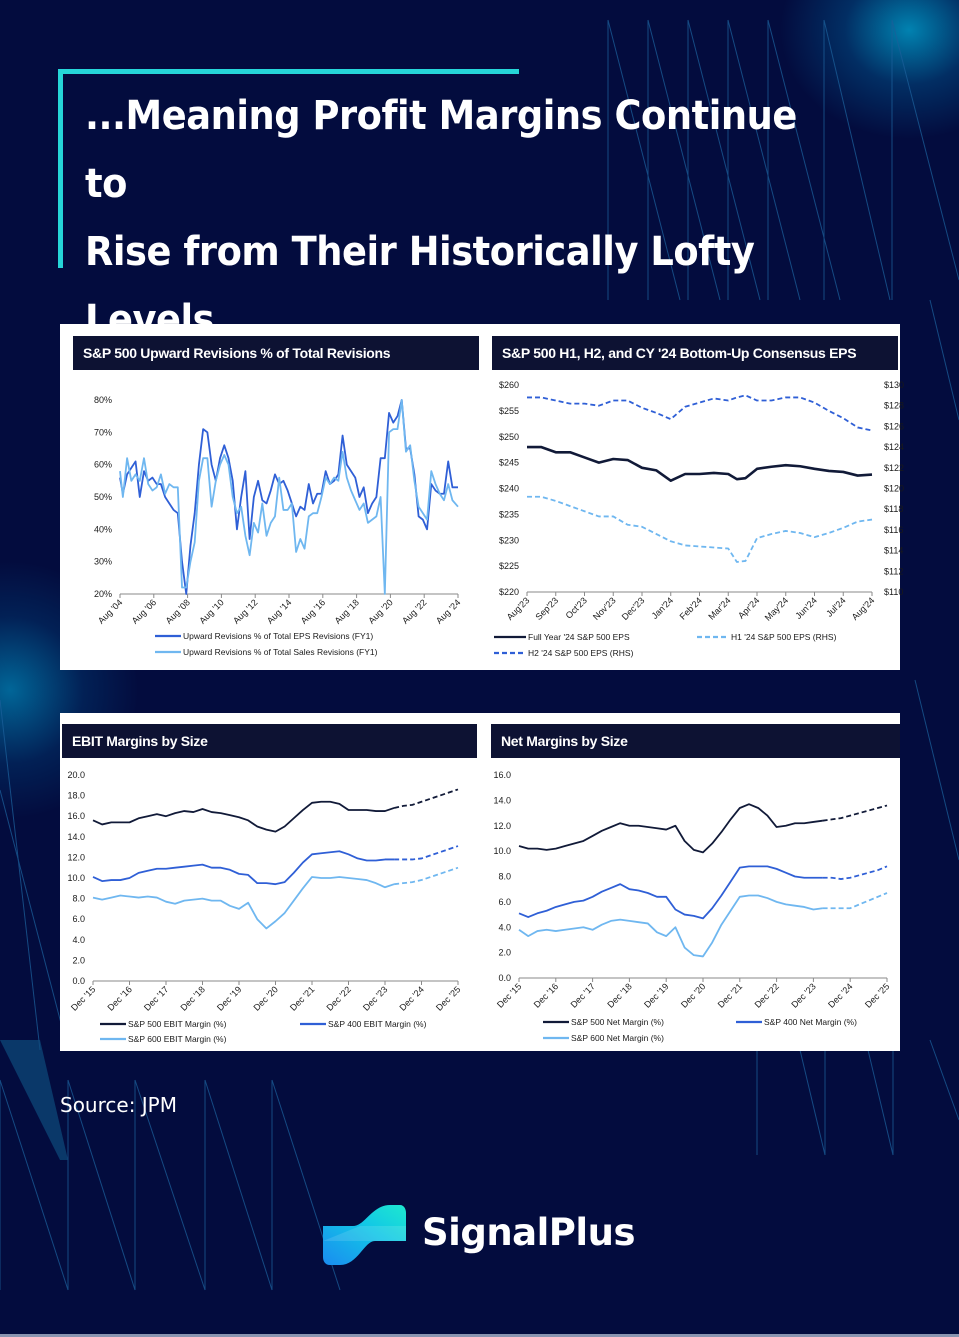 The width and height of the screenshot is (959, 1337). What do you see at coordinates (617, 1038) in the screenshot?
I see `legend-label: S&P 600 Net Margin (%)` at bounding box center [617, 1038].